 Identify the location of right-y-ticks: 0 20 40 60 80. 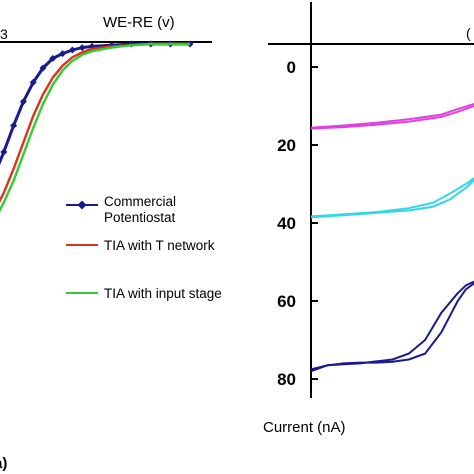
(297, 223).